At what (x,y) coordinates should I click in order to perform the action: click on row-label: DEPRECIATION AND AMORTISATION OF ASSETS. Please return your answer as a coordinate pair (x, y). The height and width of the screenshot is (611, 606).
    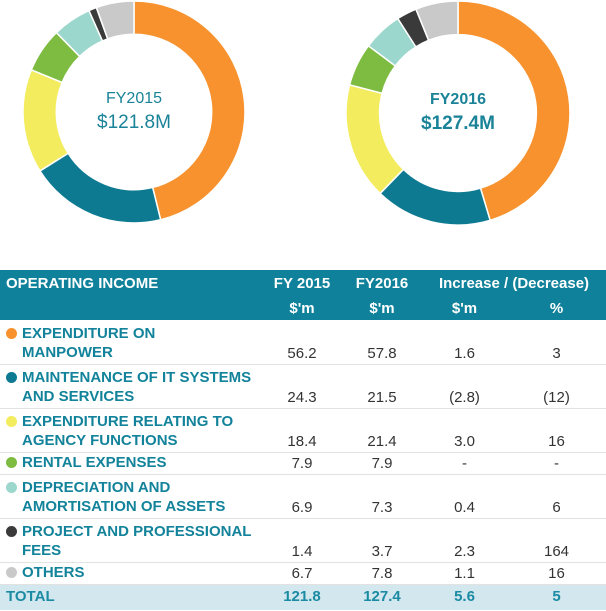
    Looking at the image, I should click on (123, 497).